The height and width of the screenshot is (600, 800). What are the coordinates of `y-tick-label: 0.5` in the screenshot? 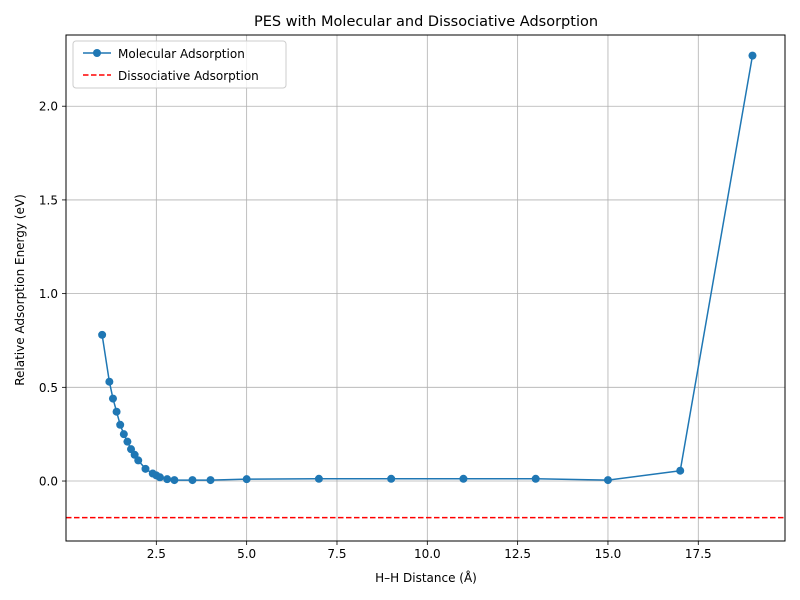 It's located at (48, 388).